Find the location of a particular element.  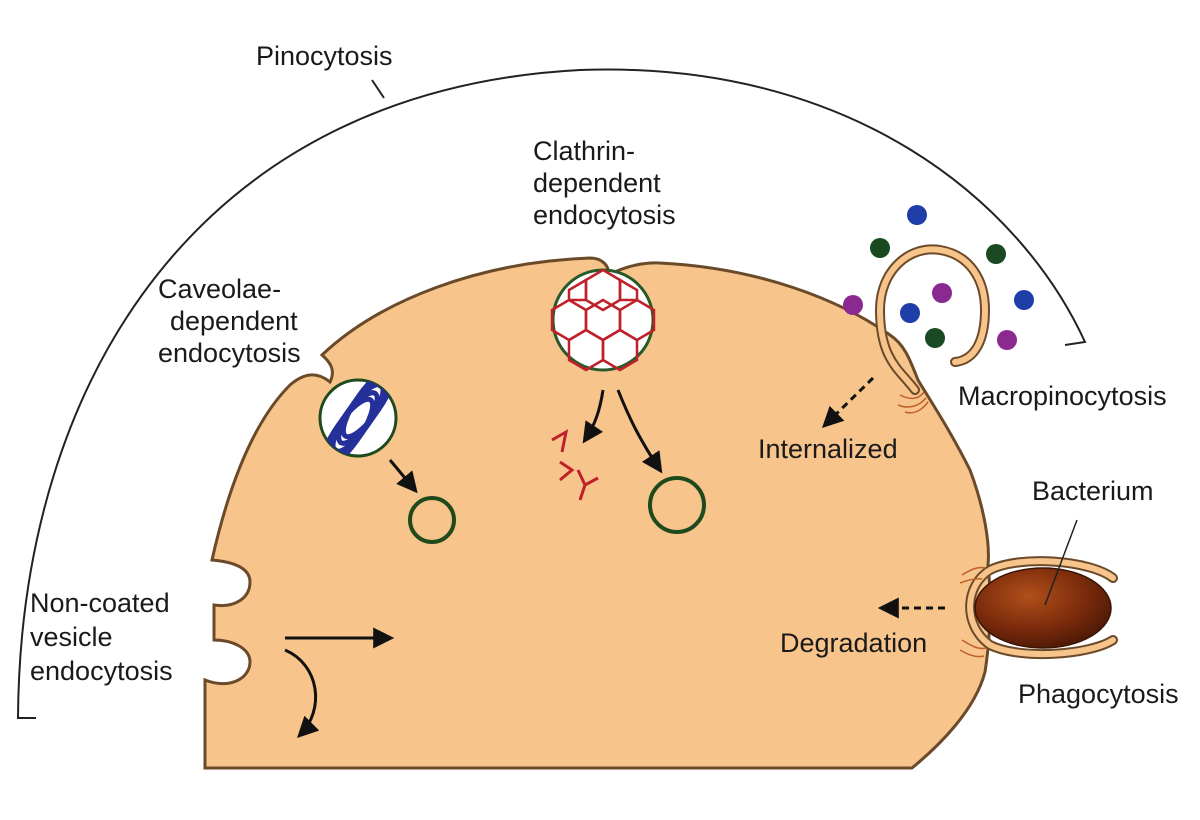

phagocytosis-cup is located at coordinates (1038, 608).